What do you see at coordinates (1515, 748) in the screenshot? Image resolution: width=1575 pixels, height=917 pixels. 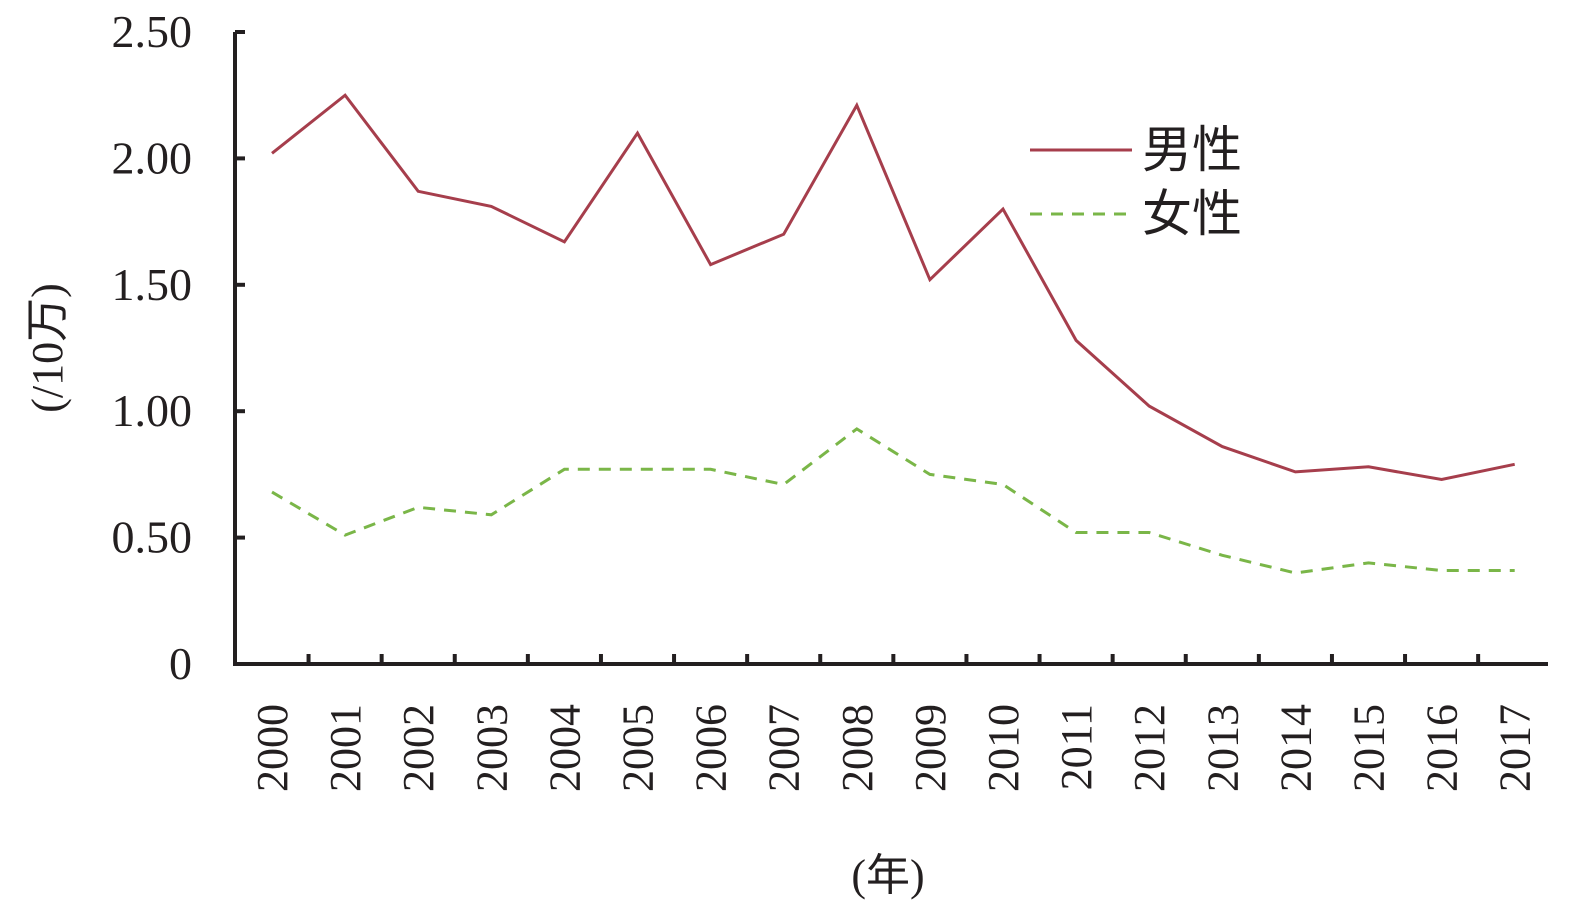 I see `x-tick-label: 2017` at bounding box center [1515, 748].